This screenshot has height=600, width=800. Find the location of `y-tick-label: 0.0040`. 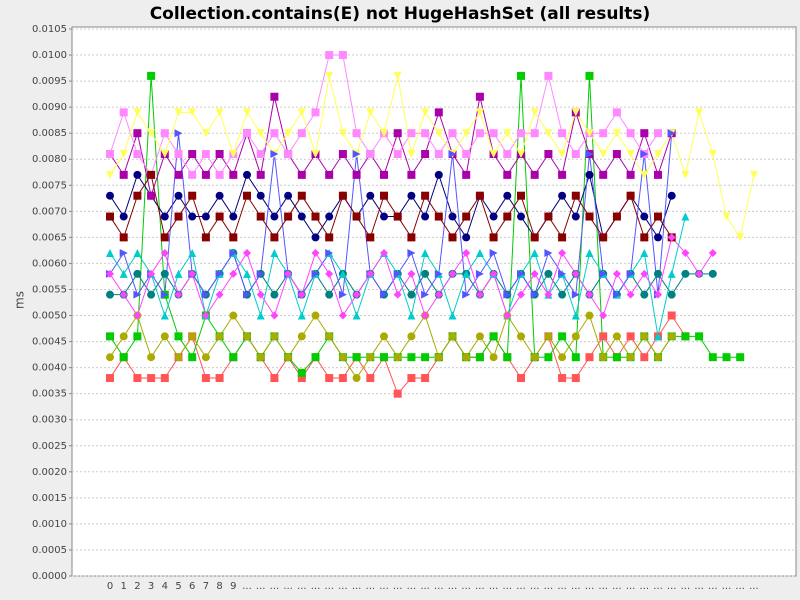

y-tick-label: 0.0040 is located at coordinates (49, 368).